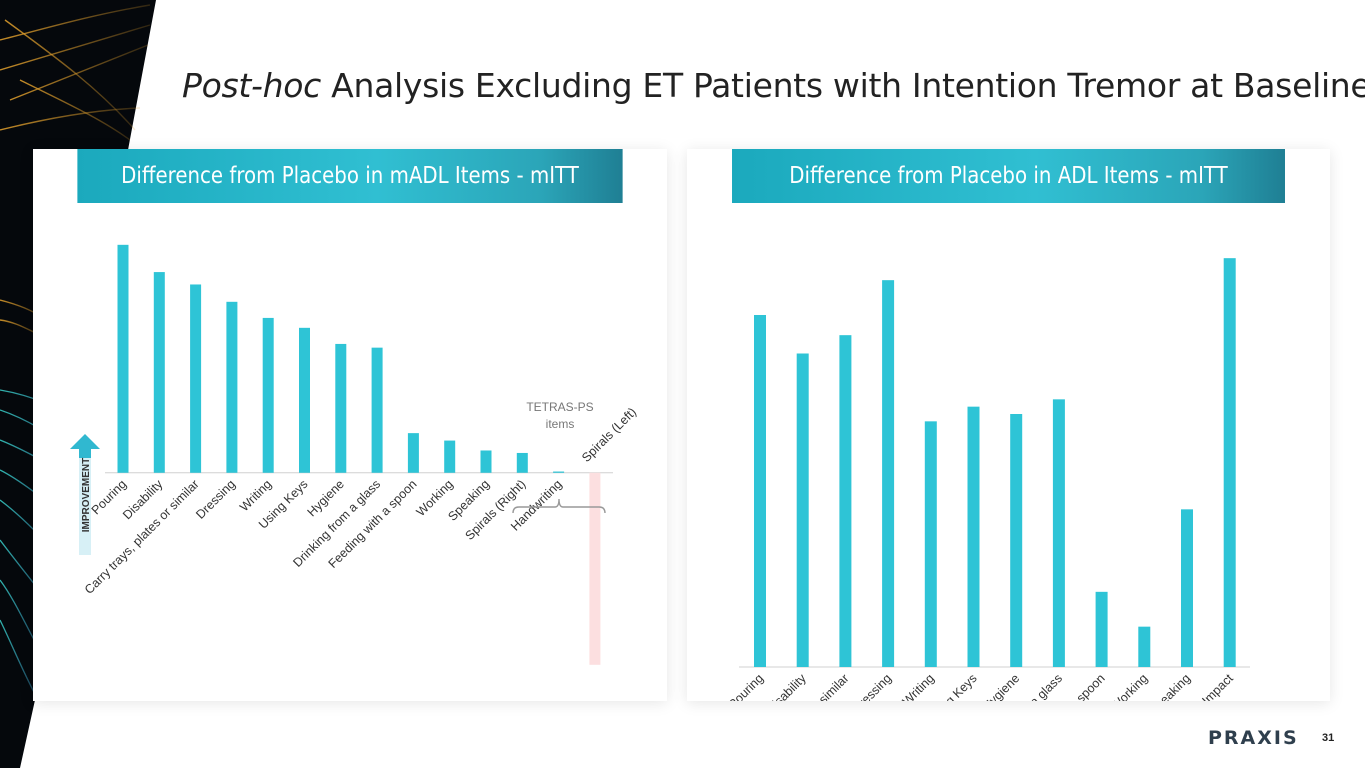  Describe the element at coordinates (559, 472) in the screenshot. I see `bar-handwriting` at that location.